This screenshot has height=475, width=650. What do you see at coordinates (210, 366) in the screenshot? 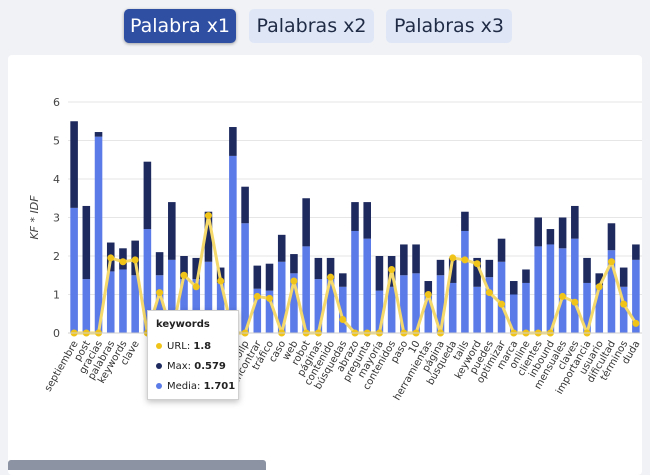
I see `tooltip-max-value: 0.579` at bounding box center [210, 366].